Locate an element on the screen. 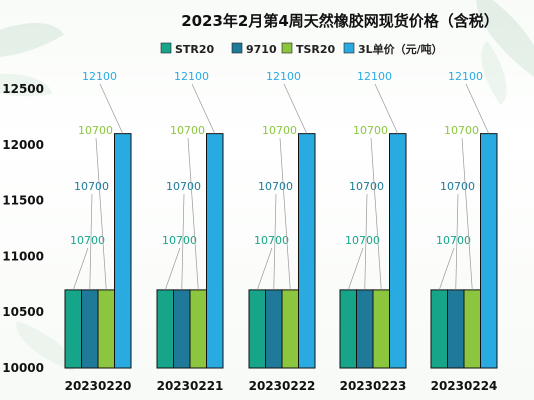 Image resolution: width=534 pixels, height=400 pixels. legend-label: STR20 is located at coordinates (195, 49).